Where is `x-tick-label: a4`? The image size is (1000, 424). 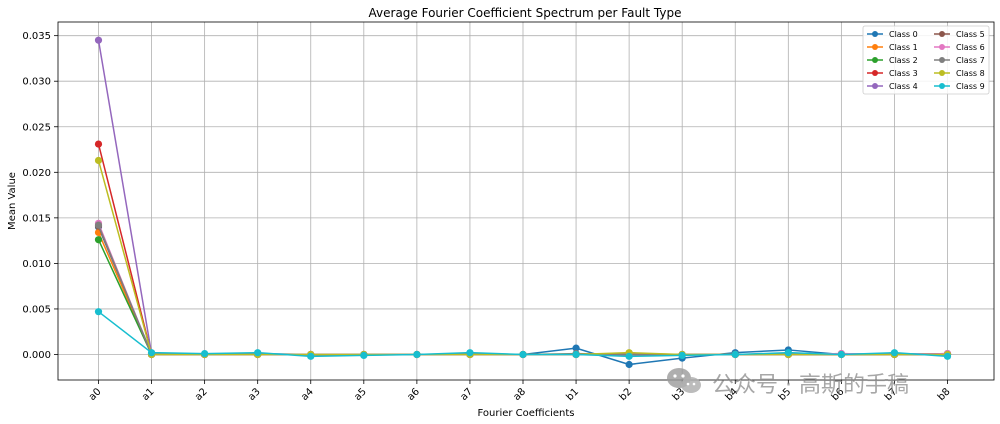
x-tick-label: a4 is located at coordinates (307, 394).